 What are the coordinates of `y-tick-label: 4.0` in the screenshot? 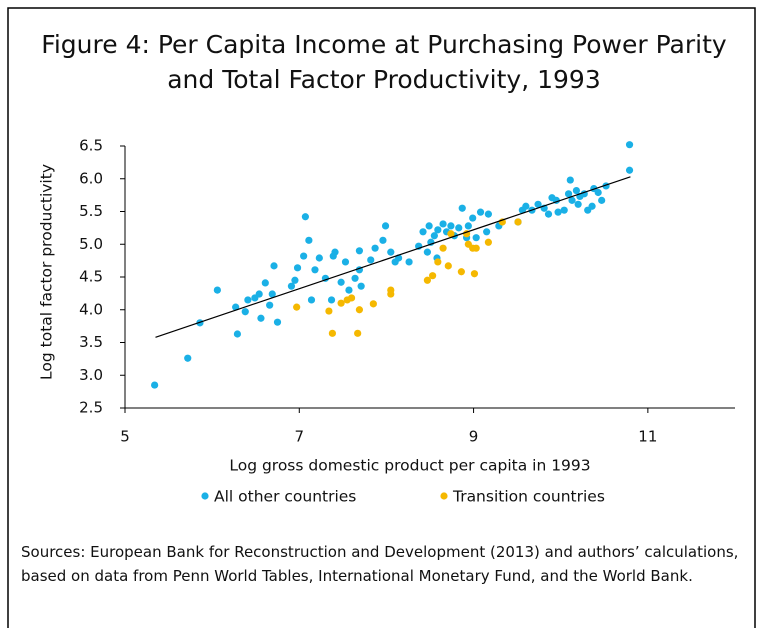 It's located at (91, 309).